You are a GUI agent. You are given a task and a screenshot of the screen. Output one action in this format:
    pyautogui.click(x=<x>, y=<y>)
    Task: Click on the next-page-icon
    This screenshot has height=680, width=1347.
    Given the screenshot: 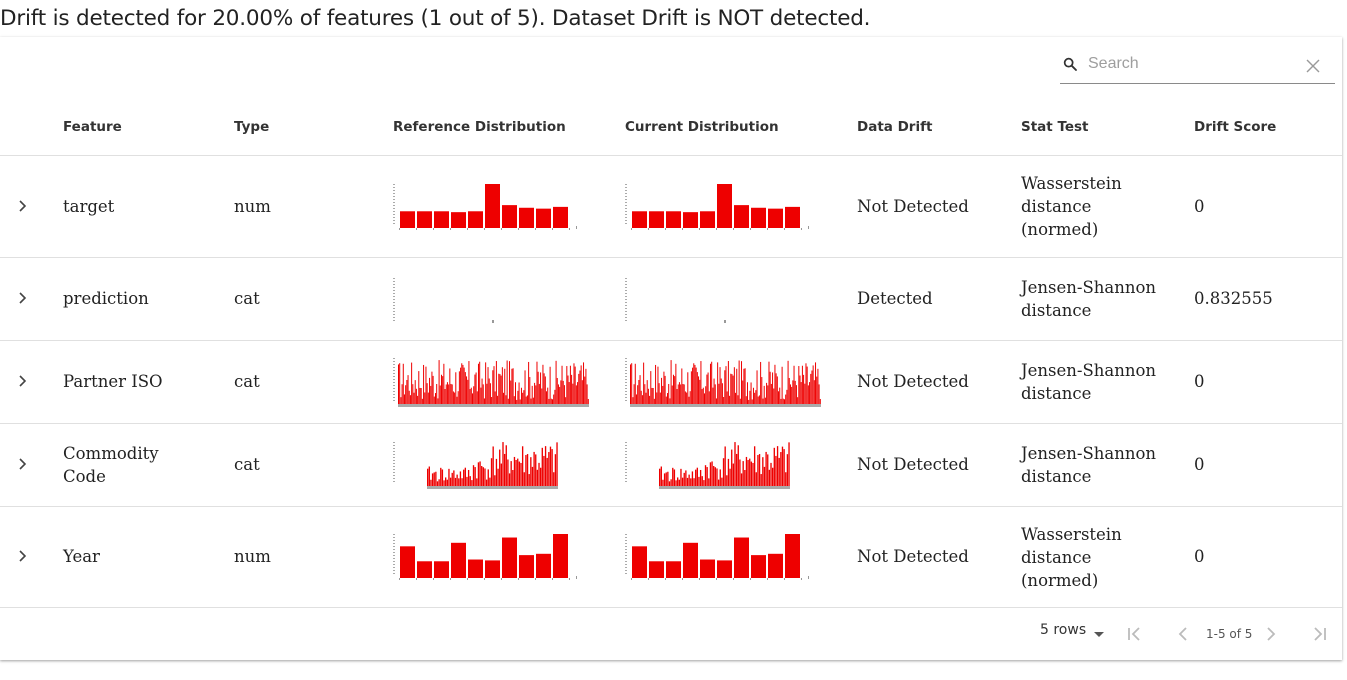 What is the action you would take?
    pyautogui.click(x=1271, y=634)
    